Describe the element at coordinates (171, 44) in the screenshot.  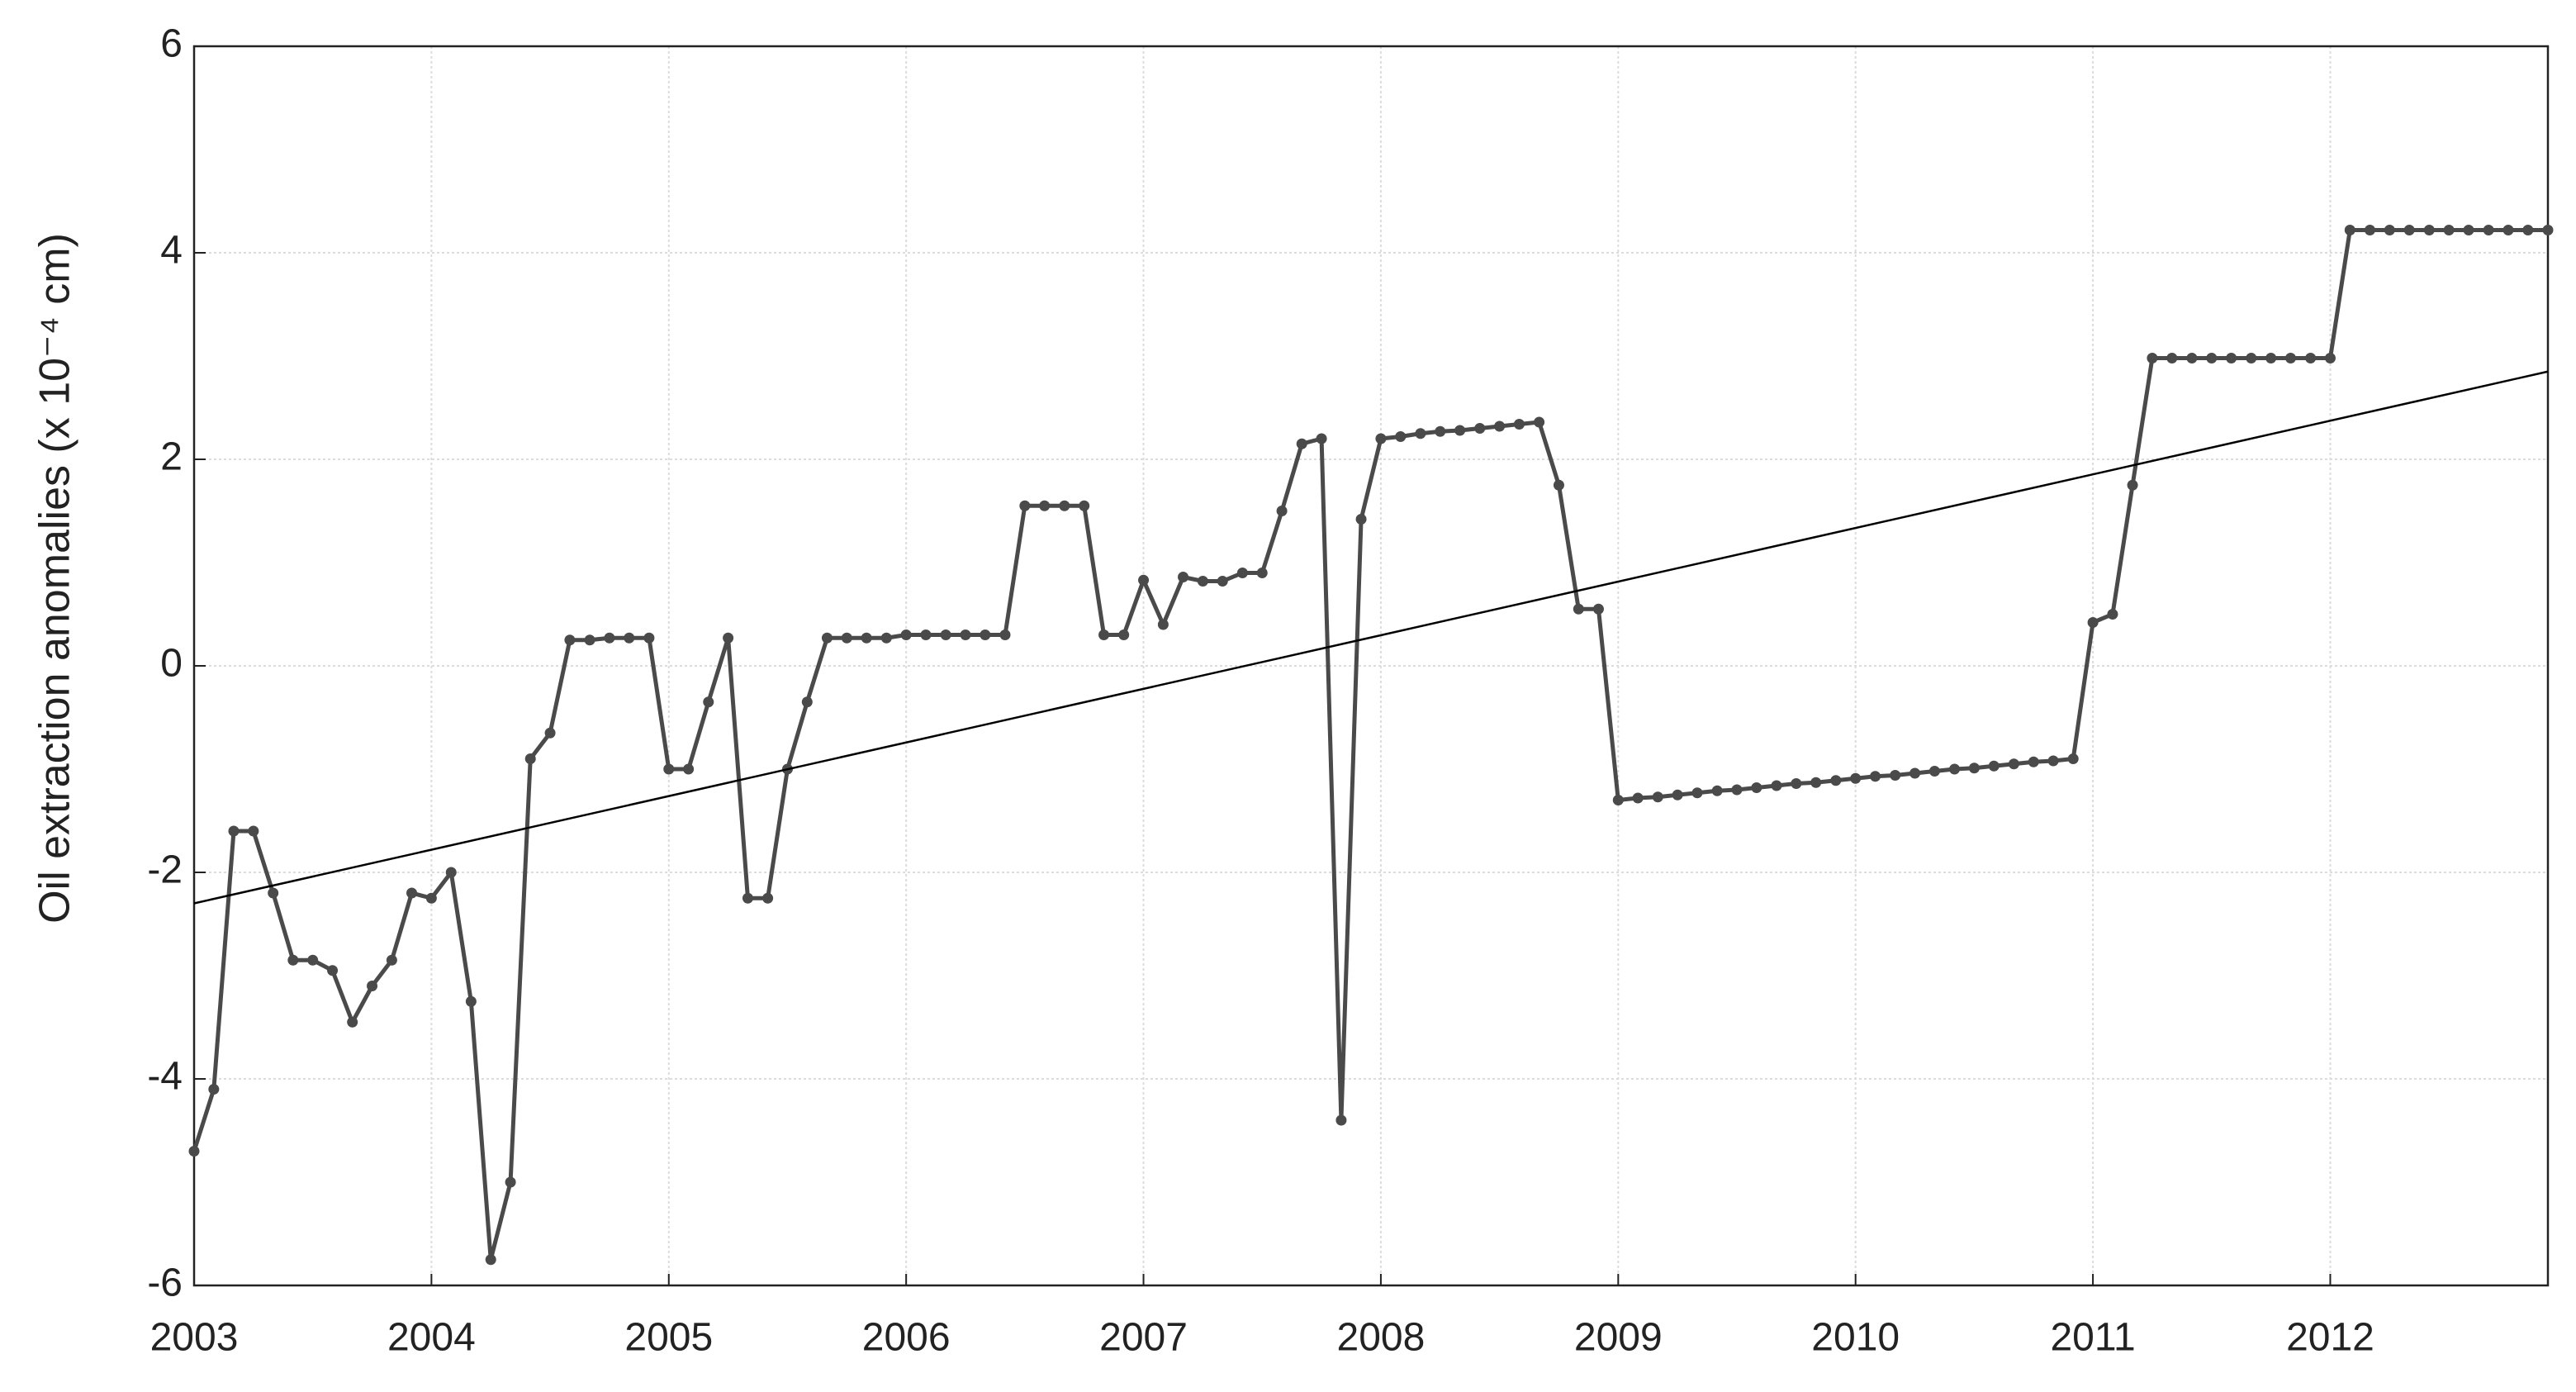
I see `y-tick-label: 6` at that location.